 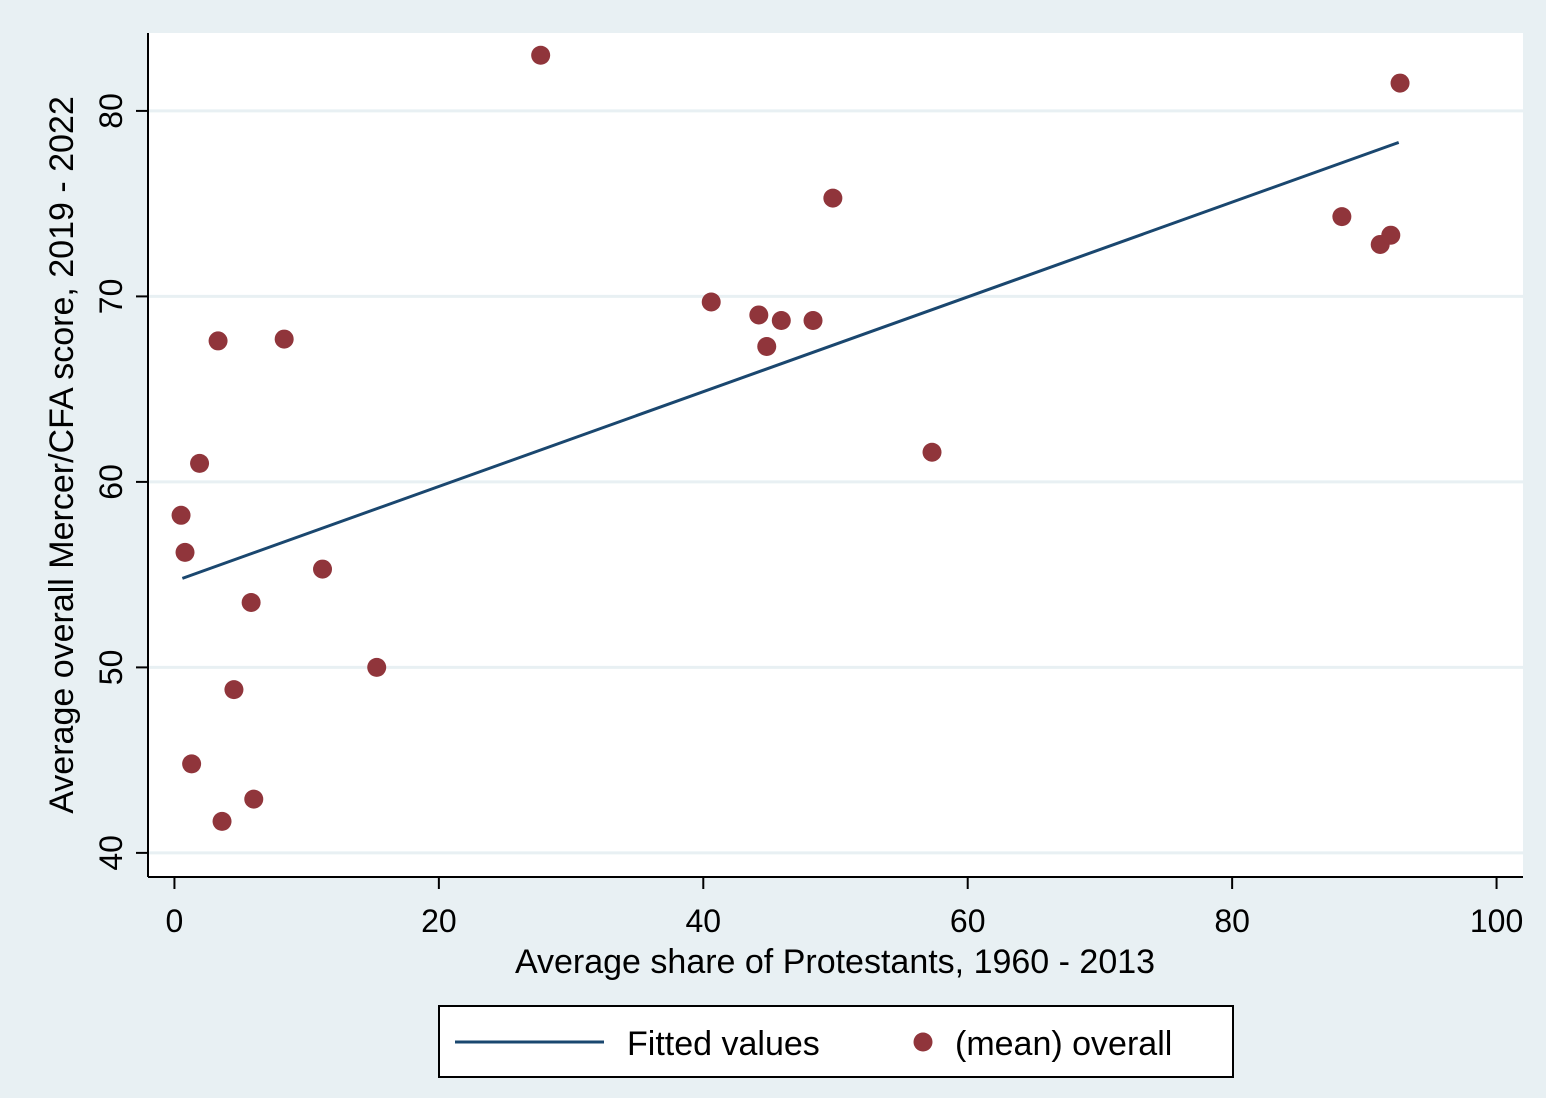 I want to click on x-tick-label-60: 60, so click(x=968, y=921).